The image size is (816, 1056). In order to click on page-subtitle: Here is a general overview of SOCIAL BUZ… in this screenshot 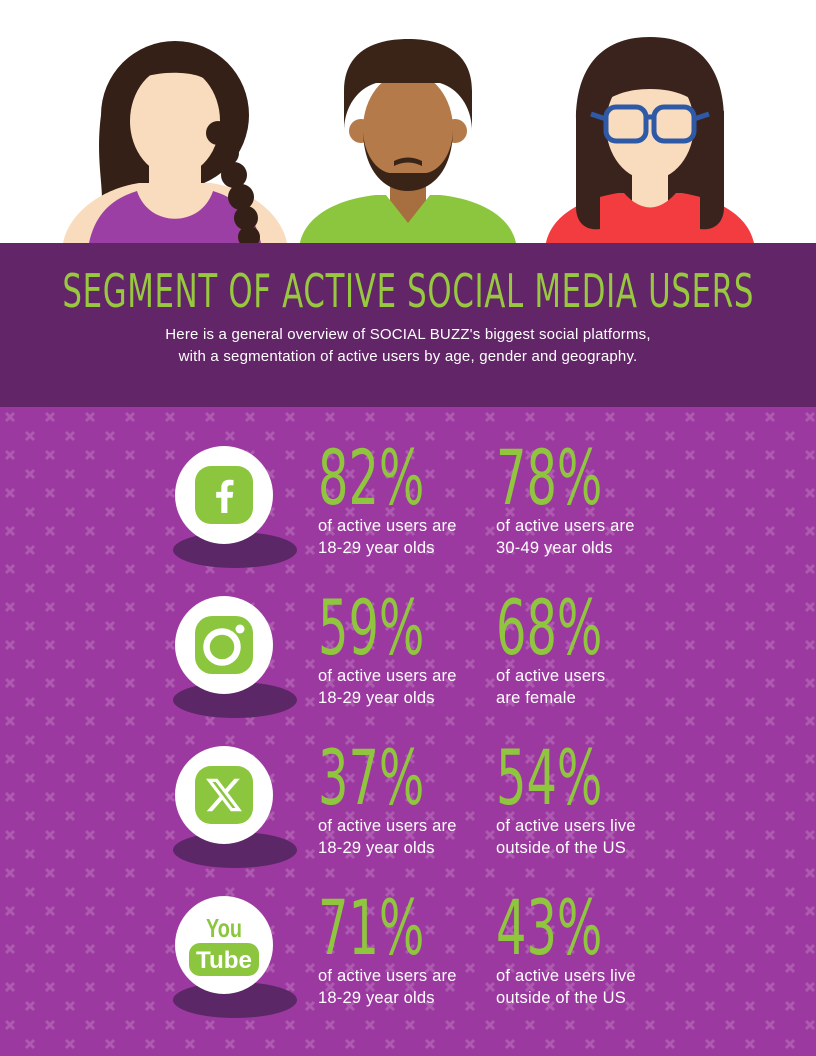, I will do `click(408, 346)`.